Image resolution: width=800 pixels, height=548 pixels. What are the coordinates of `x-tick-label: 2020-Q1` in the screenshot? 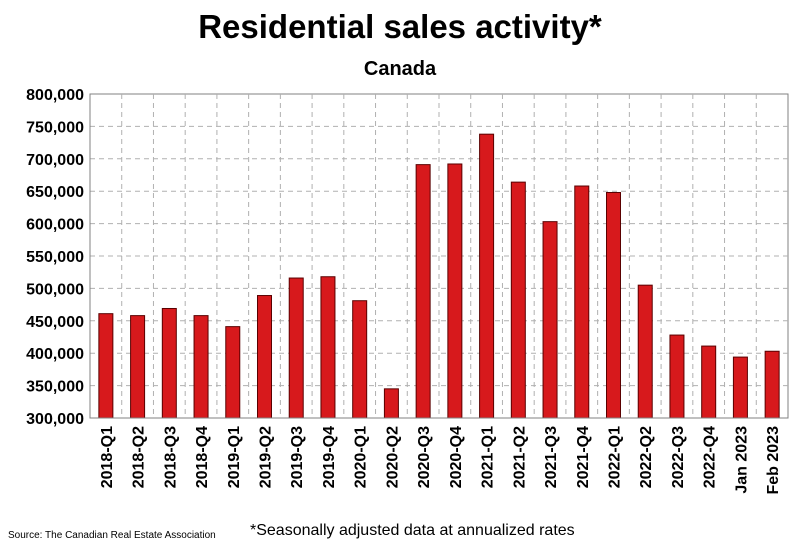 It's located at (361, 457).